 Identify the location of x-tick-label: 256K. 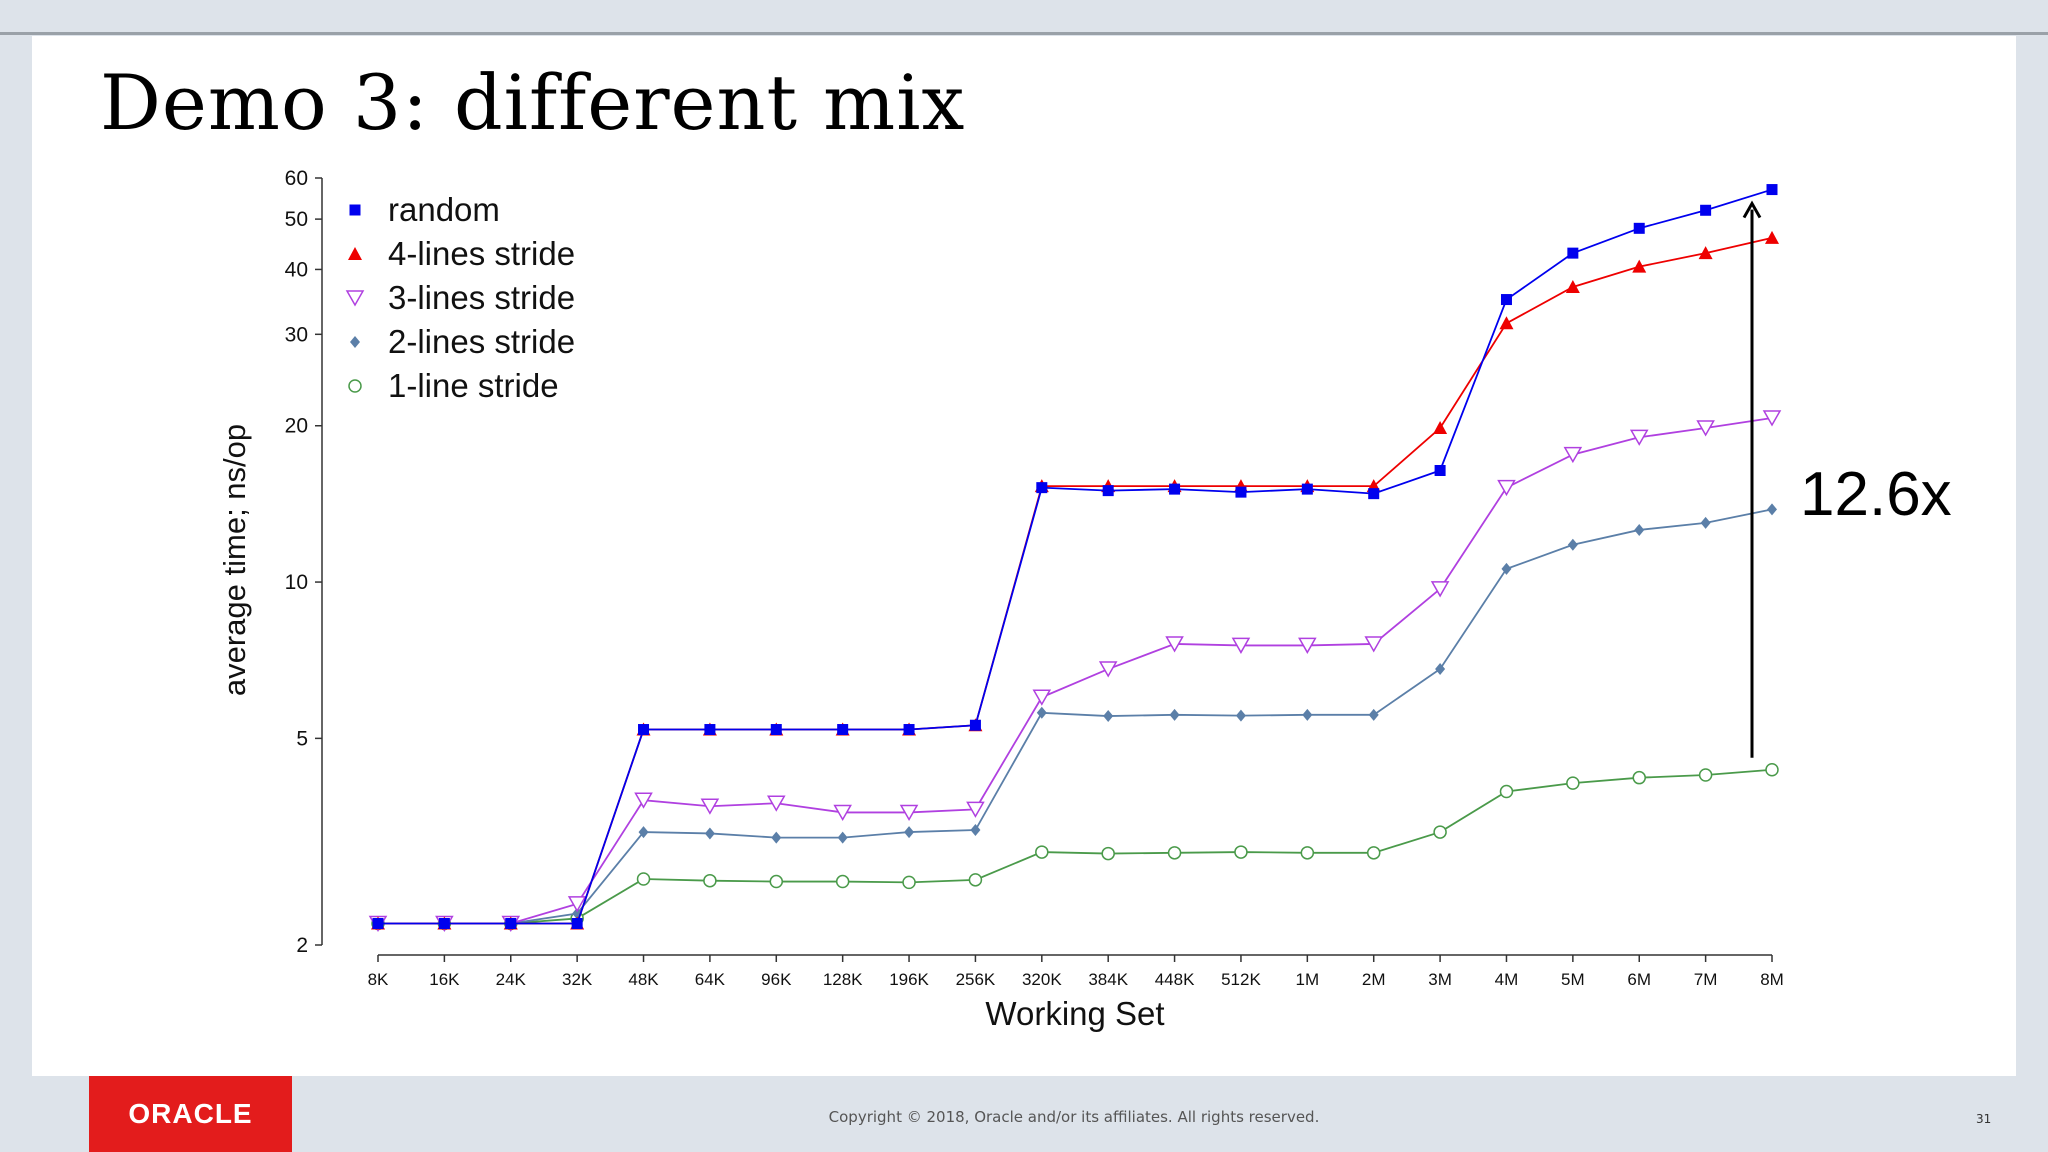
(976, 979).